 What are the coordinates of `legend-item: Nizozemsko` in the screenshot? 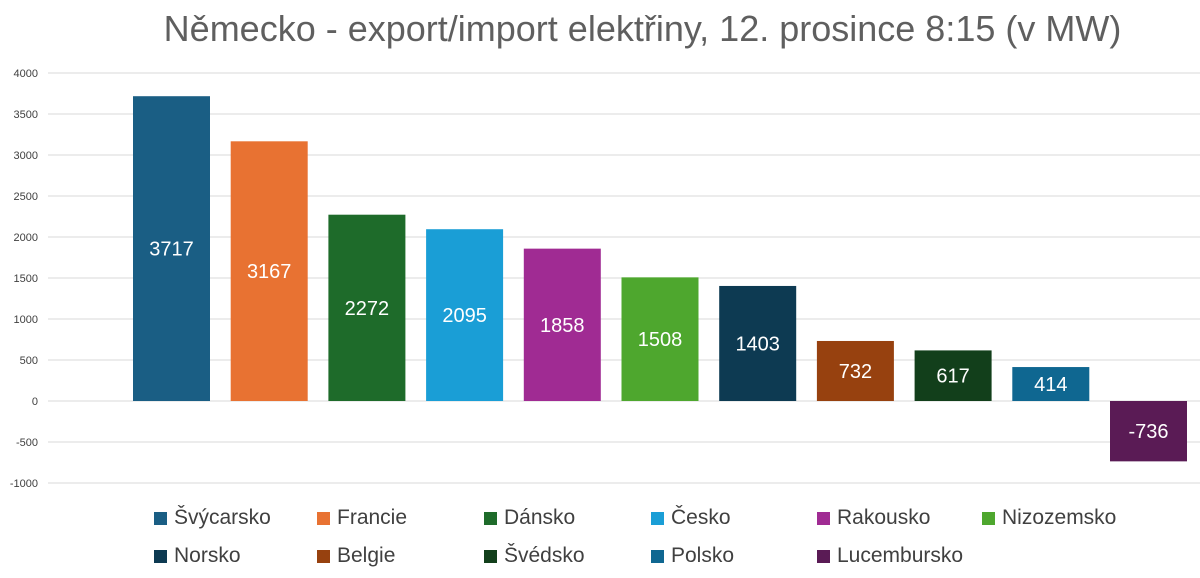 It's located at (1049, 518).